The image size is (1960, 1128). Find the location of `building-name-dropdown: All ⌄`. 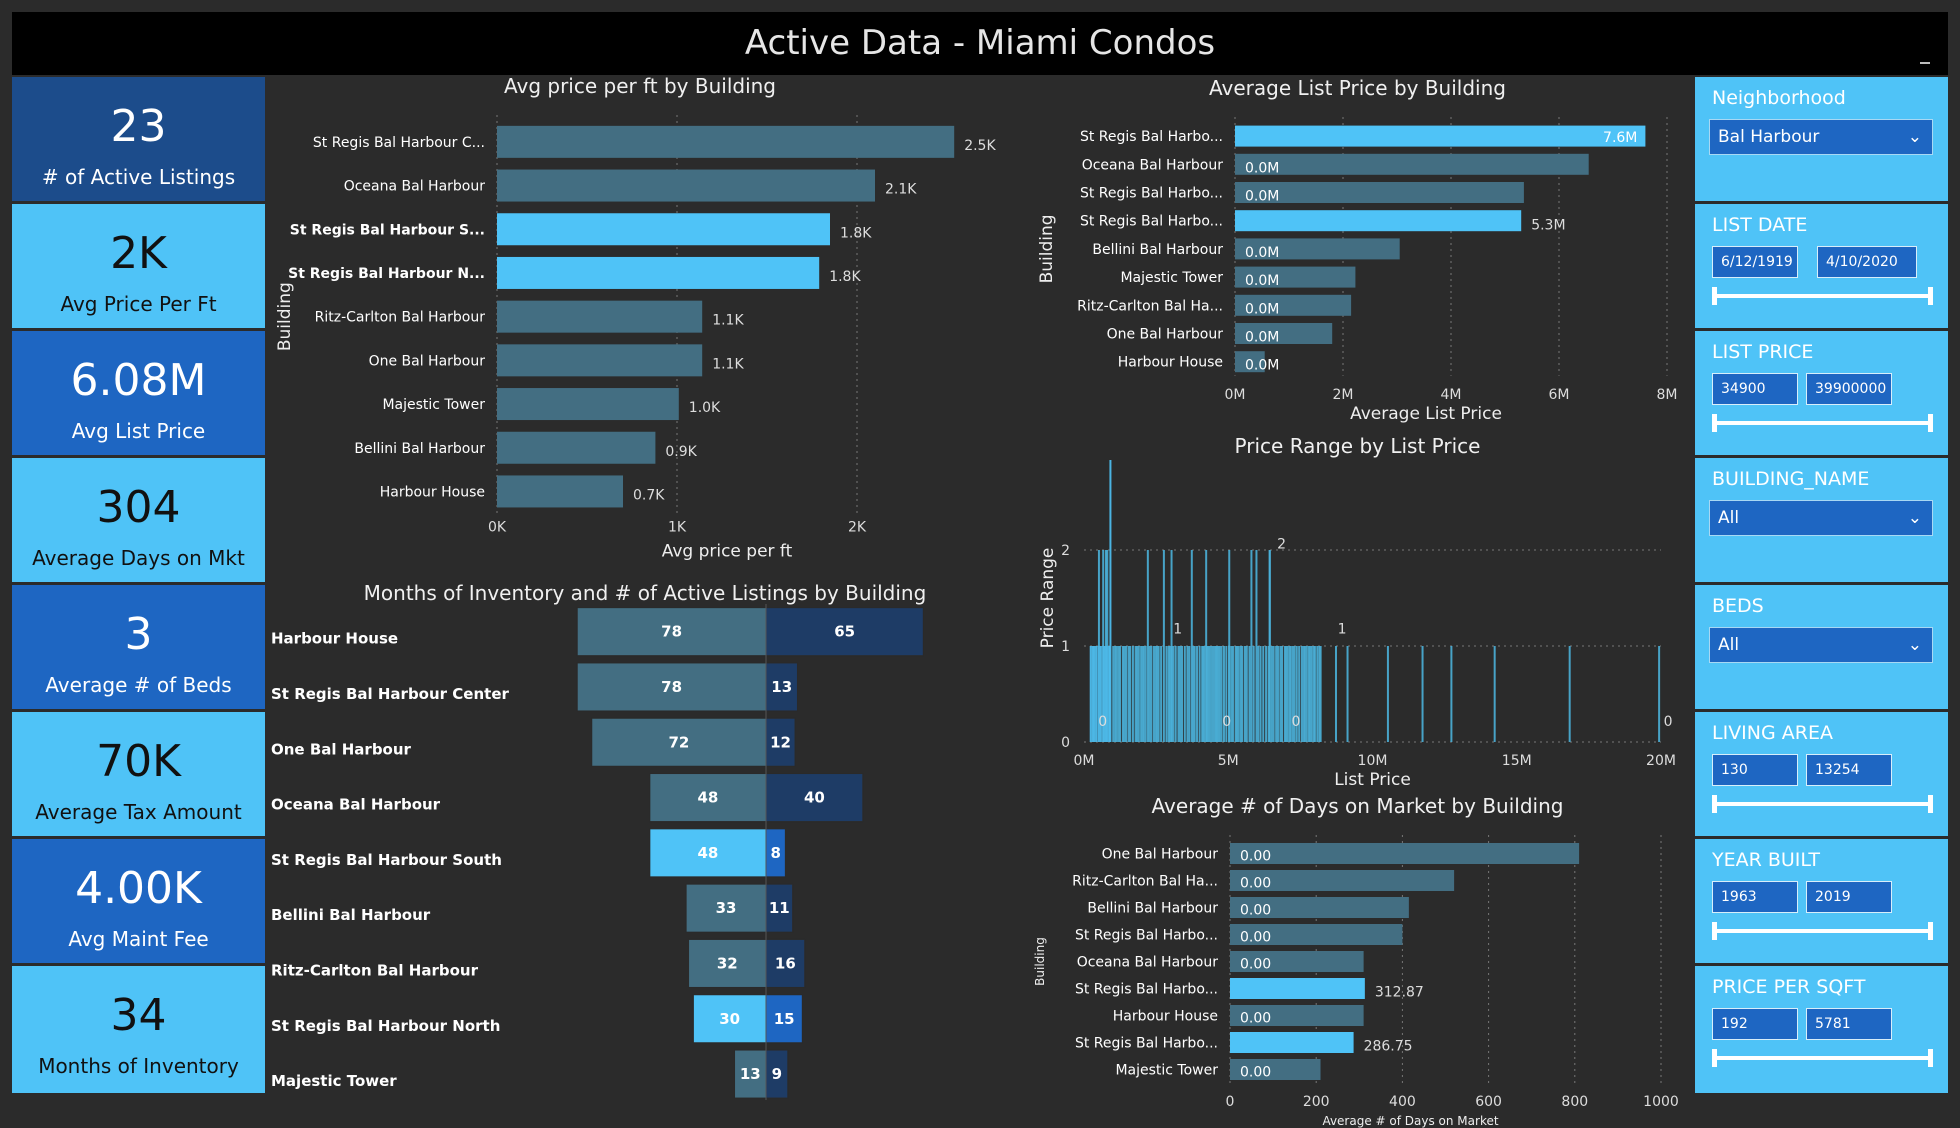

building-name-dropdown: All ⌄ is located at coordinates (1821, 518).